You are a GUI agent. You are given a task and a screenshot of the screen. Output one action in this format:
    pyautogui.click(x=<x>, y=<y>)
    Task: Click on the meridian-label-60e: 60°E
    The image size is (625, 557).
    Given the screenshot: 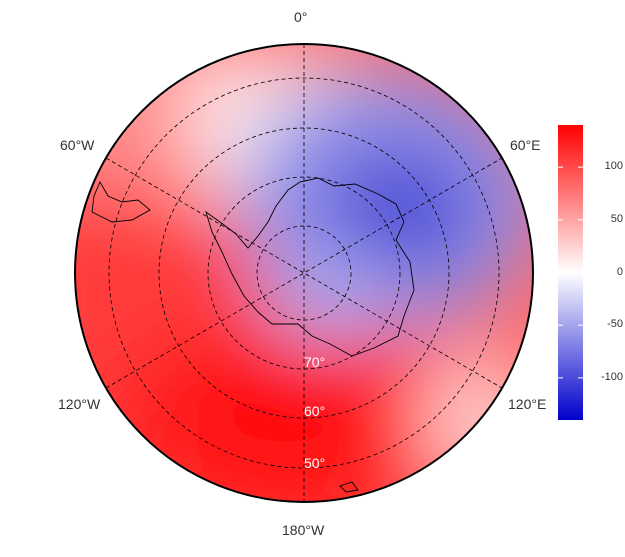 What is the action you would take?
    pyautogui.click(x=525, y=145)
    